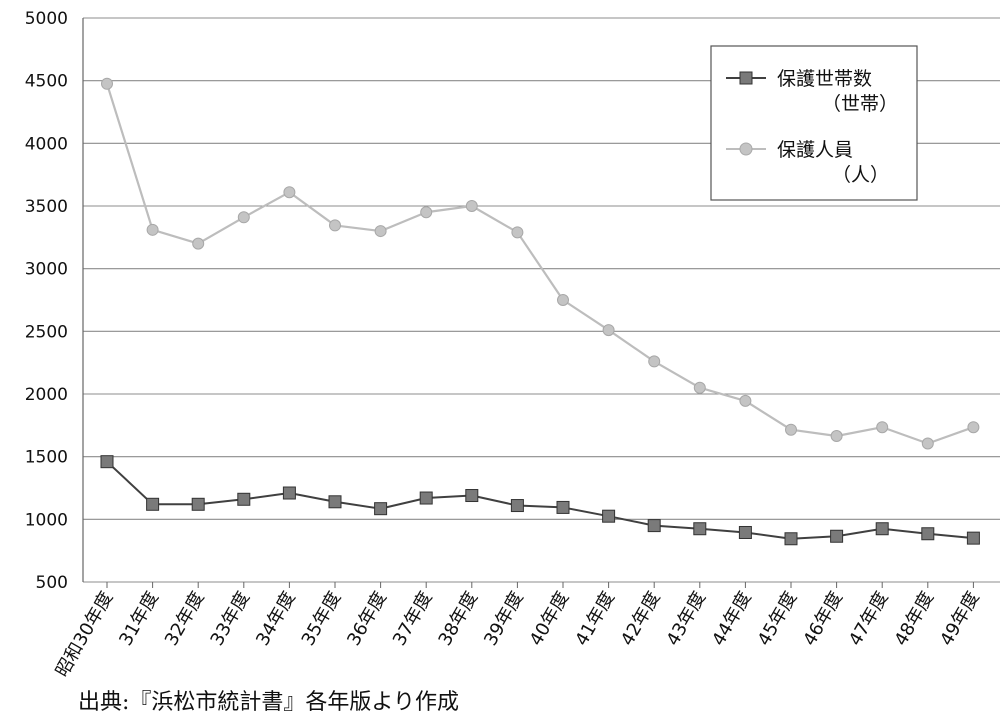 The width and height of the screenshot is (1000, 727). What do you see at coordinates (52, 583) in the screenshot?
I see `y-tick-label: 500` at bounding box center [52, 583].